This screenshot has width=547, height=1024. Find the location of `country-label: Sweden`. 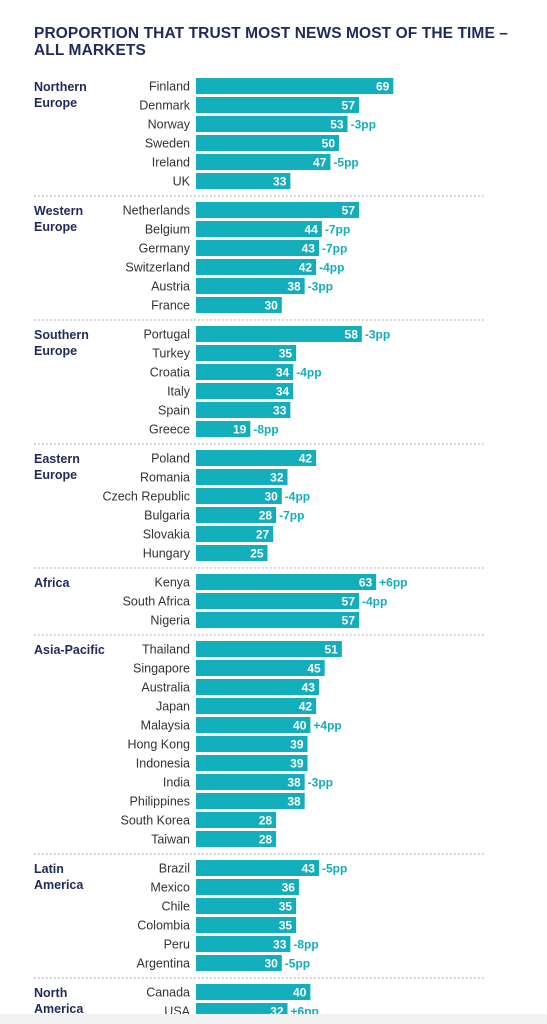

country-label: Sweden is located at coordinates (167, 144).